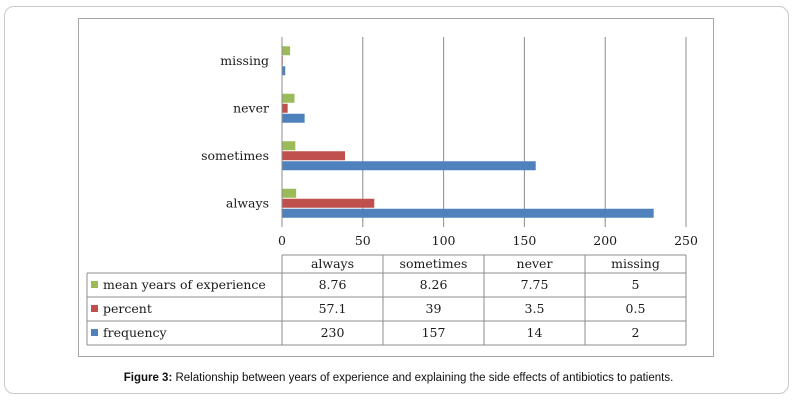 The image size is (797, 402). What do you see at coordinates (434, 263) in the screenshot?
I see `table-header-cell: sometimes` at bounding box center [434, 263].